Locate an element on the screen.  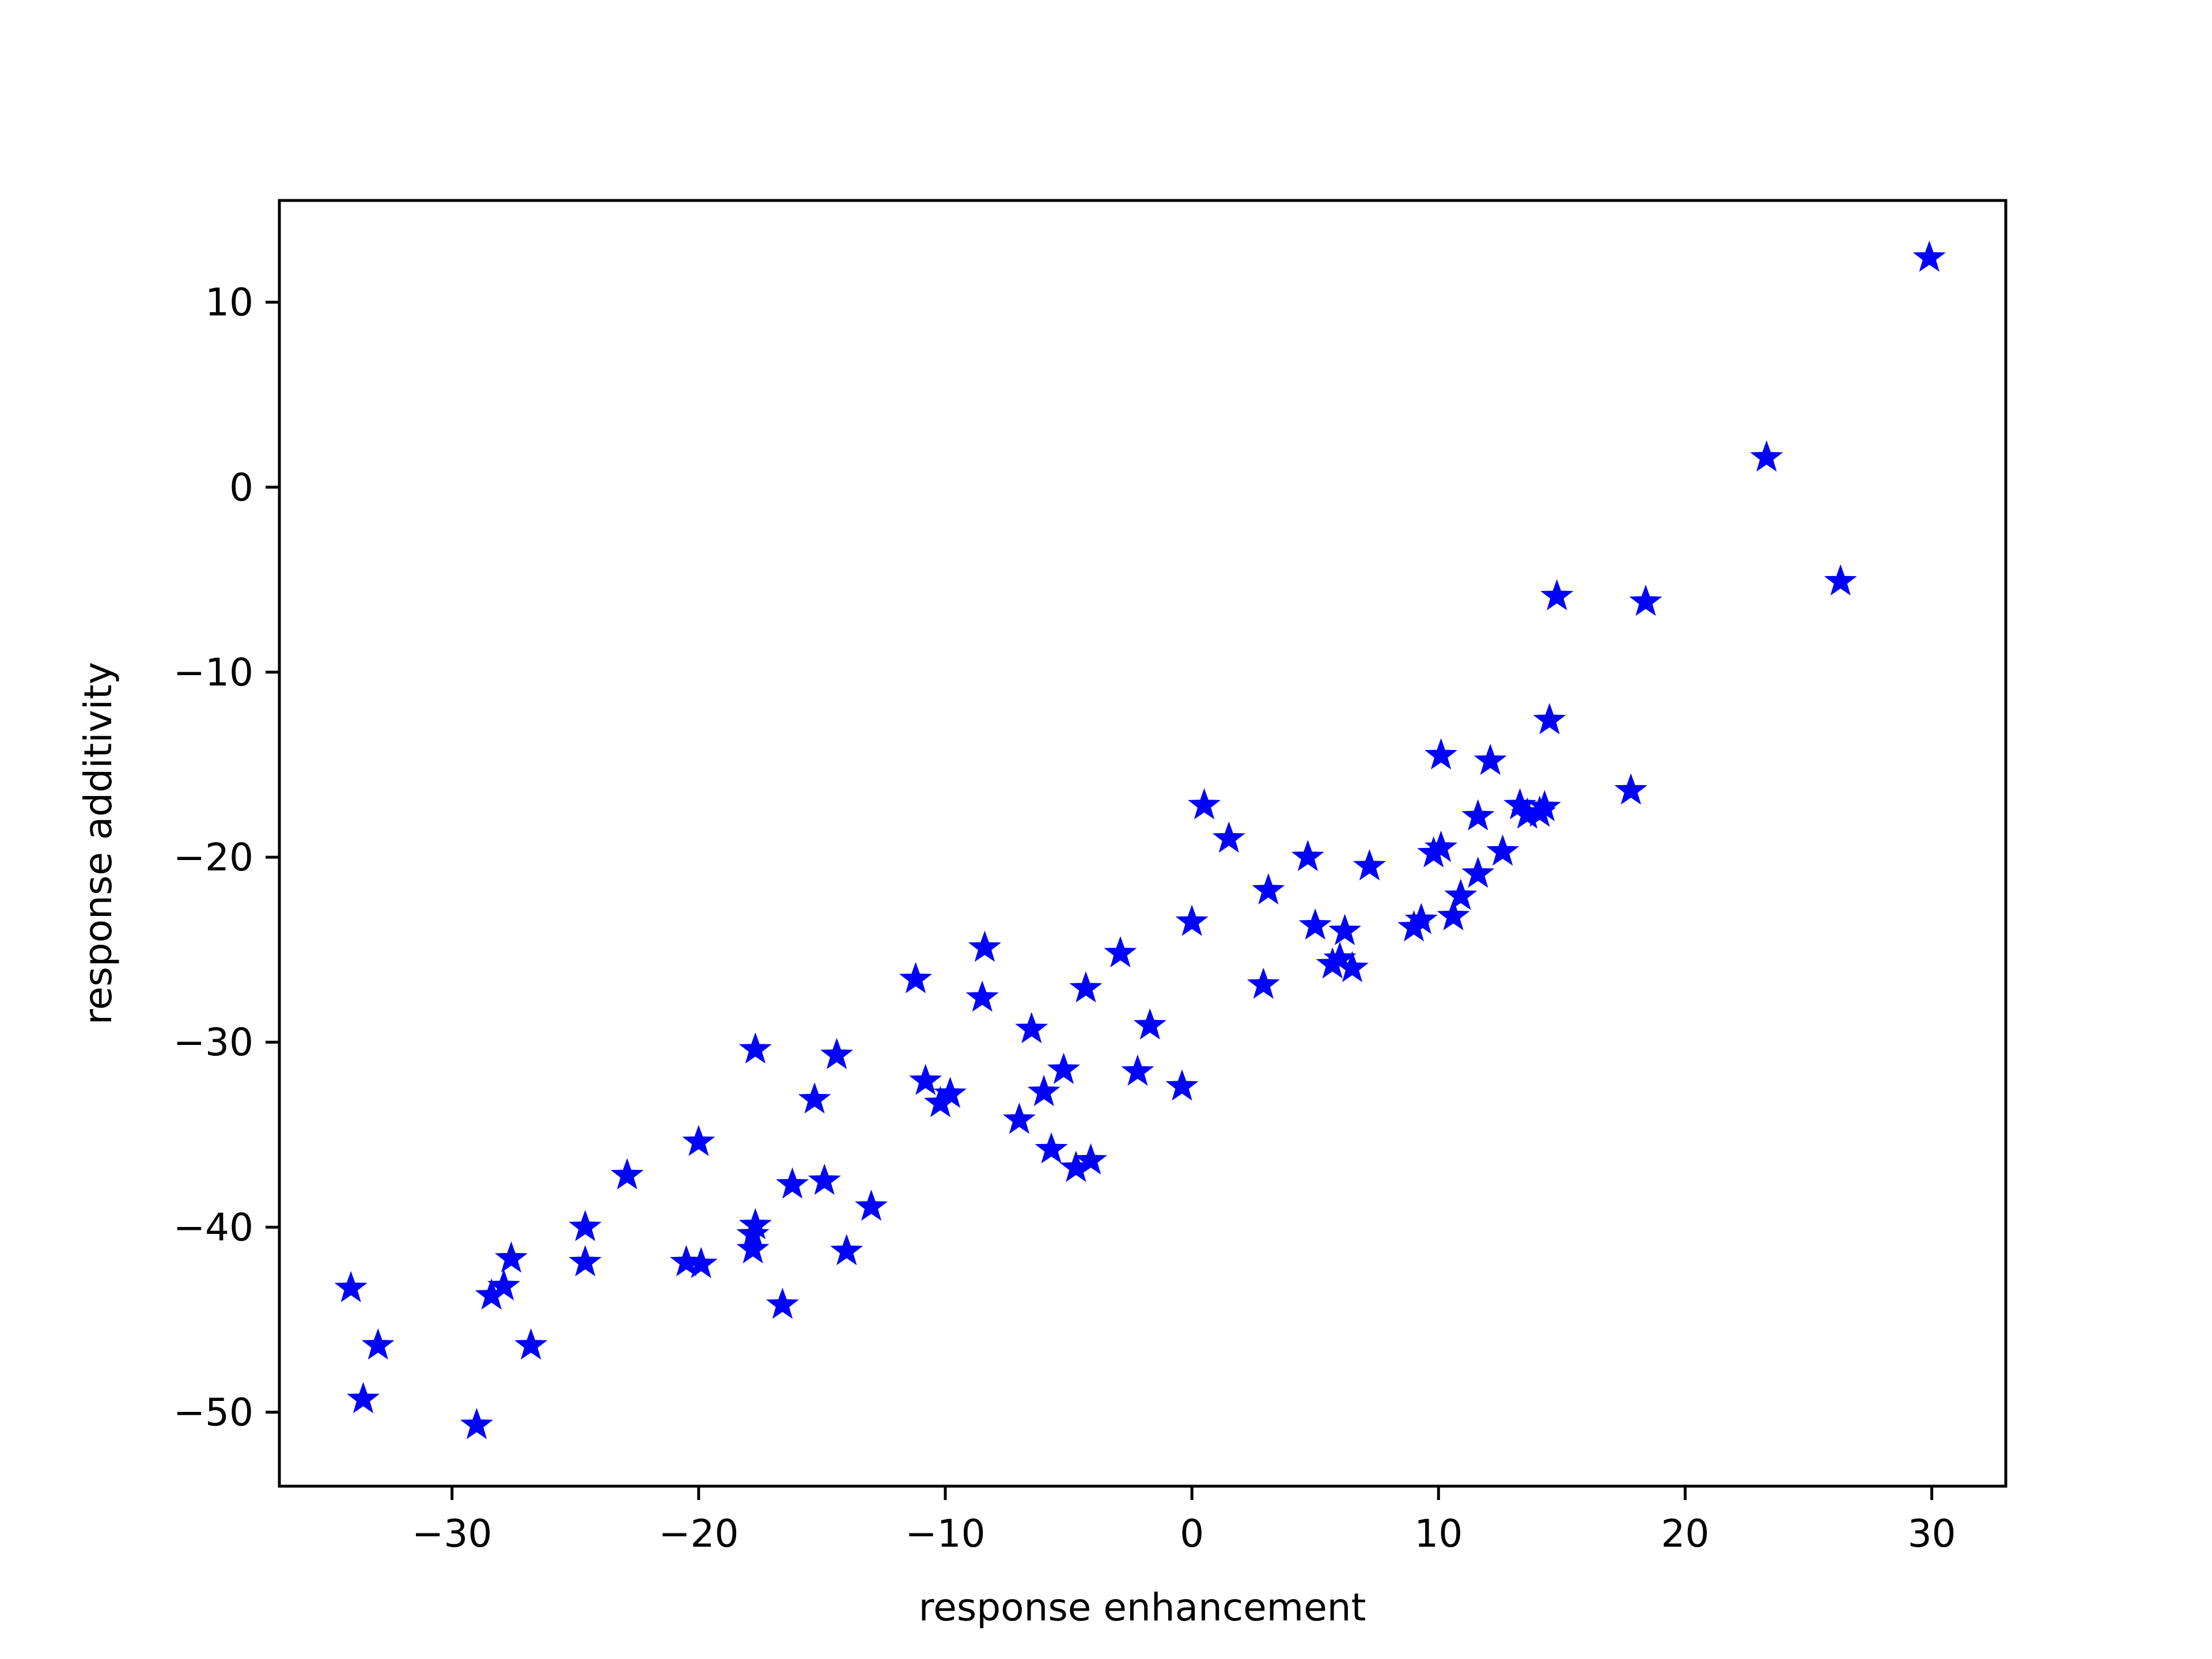
y-tick-label: −30 is located at coordinates (213, 1042).